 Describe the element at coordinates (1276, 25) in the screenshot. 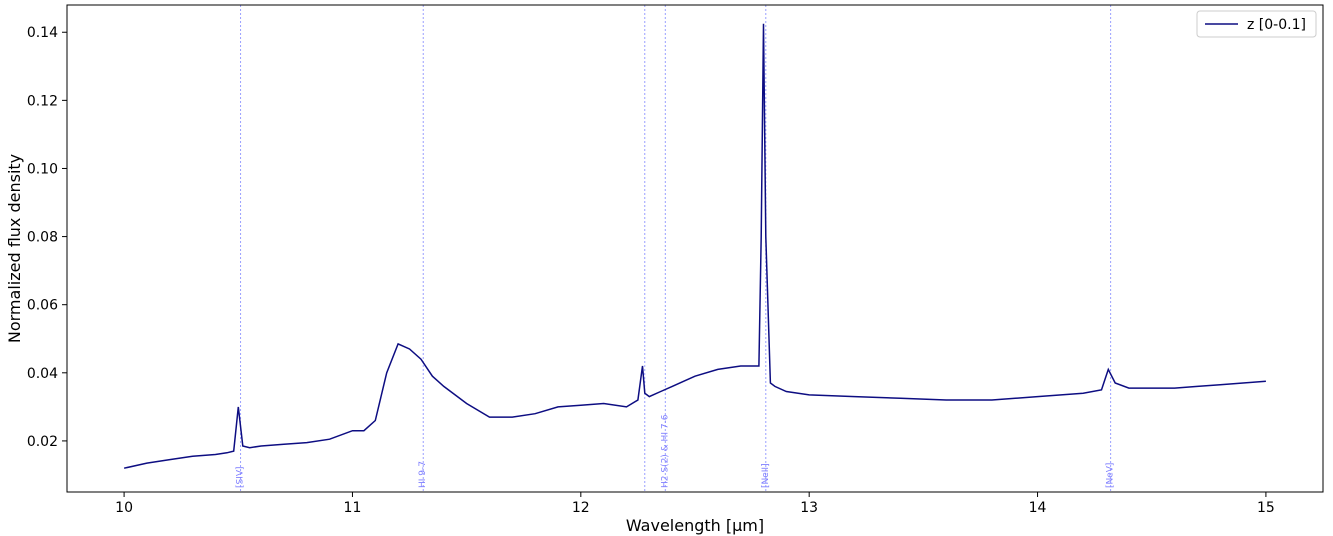

I see `legend-entry-z-0-0.1: z [0-0.1]` at that location.